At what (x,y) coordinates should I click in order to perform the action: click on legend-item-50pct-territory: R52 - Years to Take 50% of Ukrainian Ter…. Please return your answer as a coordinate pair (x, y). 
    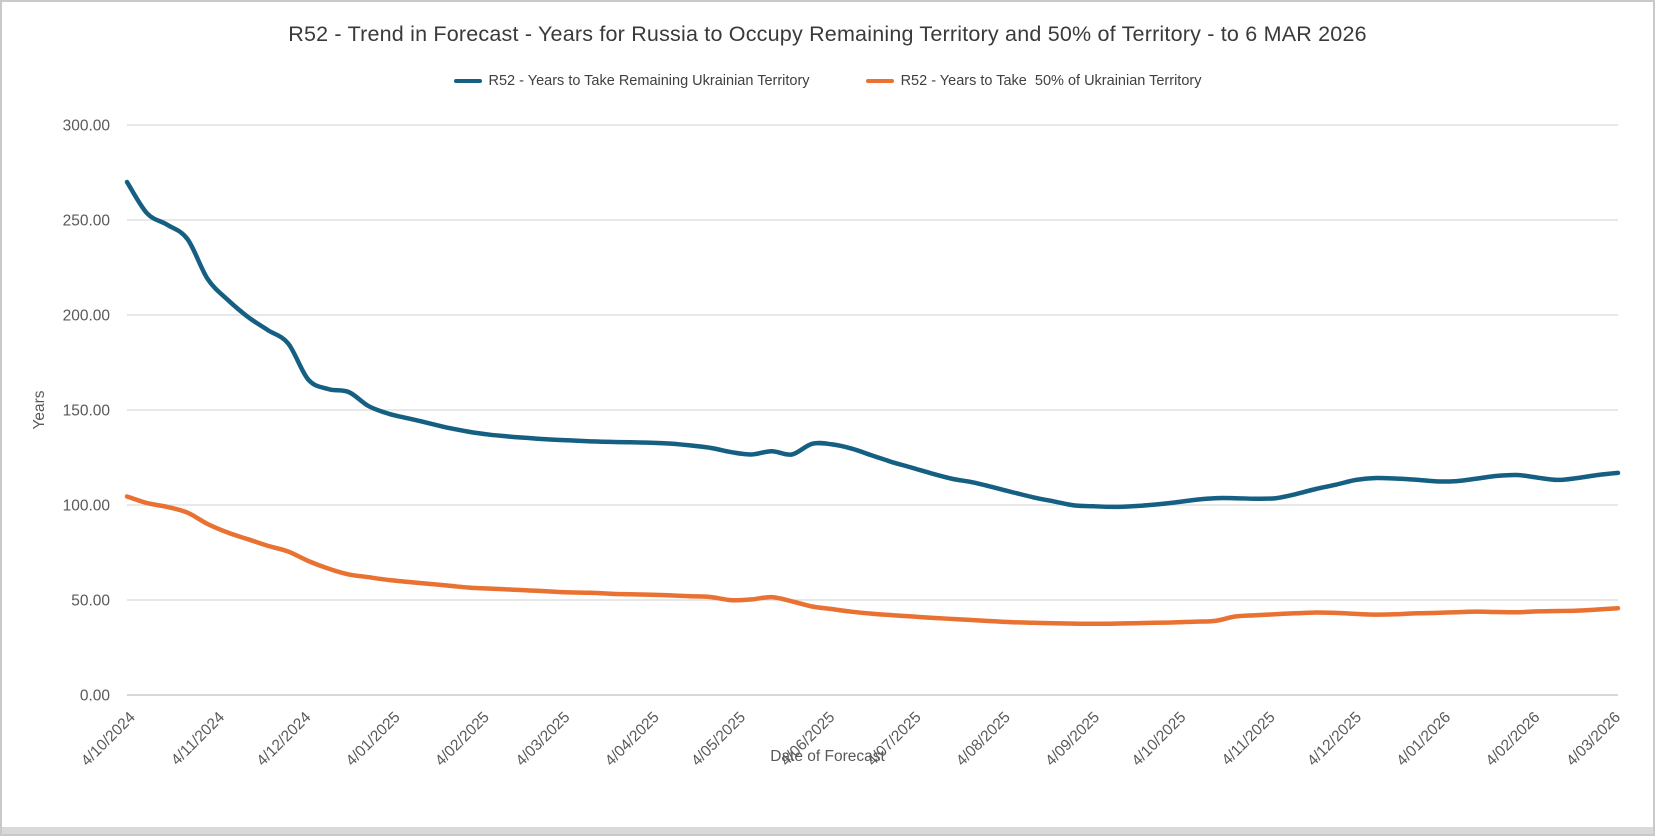
    Looking at the image, I should click on (1033, 81).